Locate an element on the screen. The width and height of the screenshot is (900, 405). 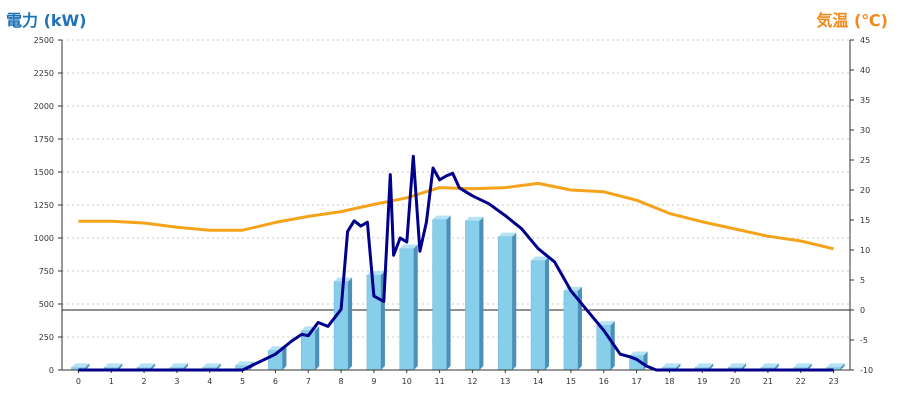
x-tick-label: 0 is located at coordinates (78, 381).